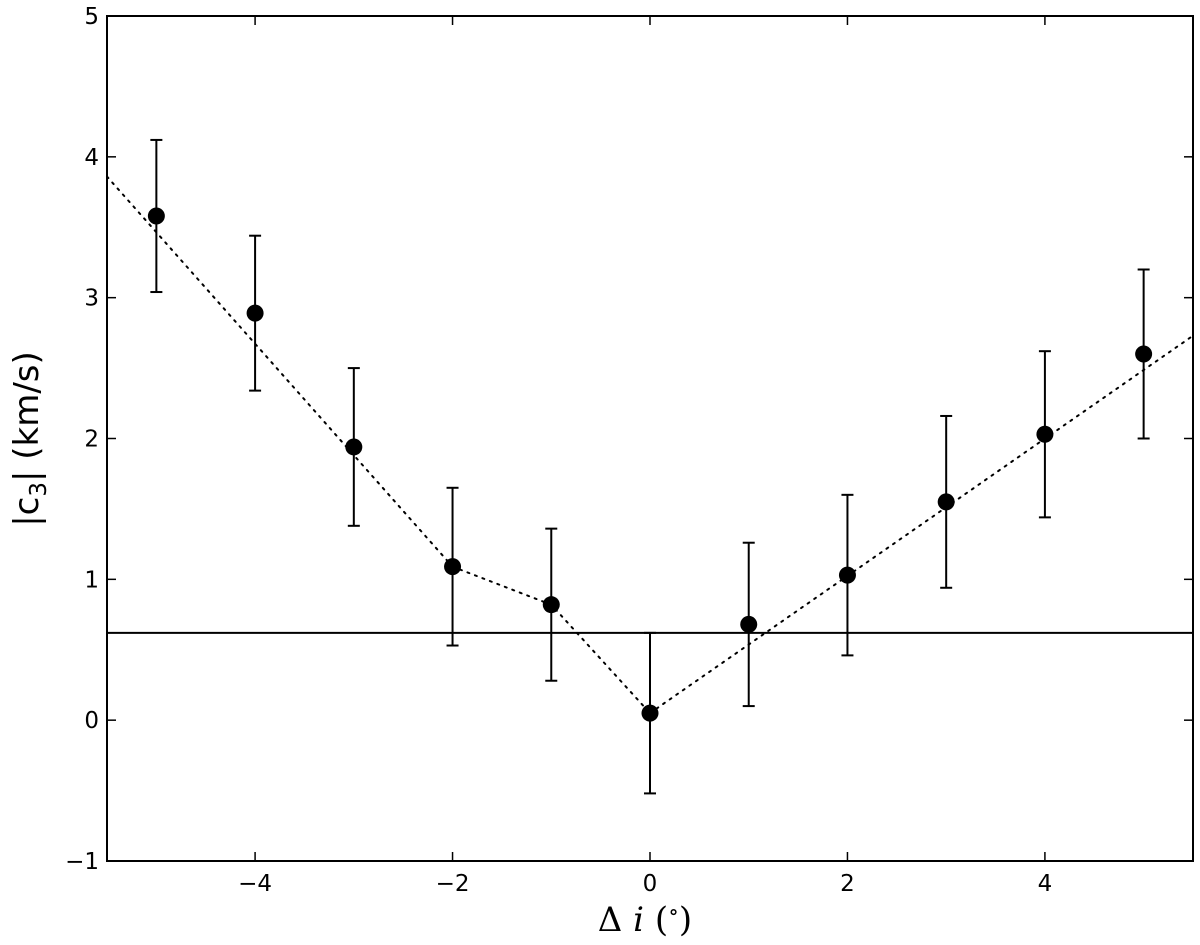 The image size is (1200, 945). Describe the element at coordinates (650, 884) in the screenshot. I see `x-tick-label: 0` at that location.